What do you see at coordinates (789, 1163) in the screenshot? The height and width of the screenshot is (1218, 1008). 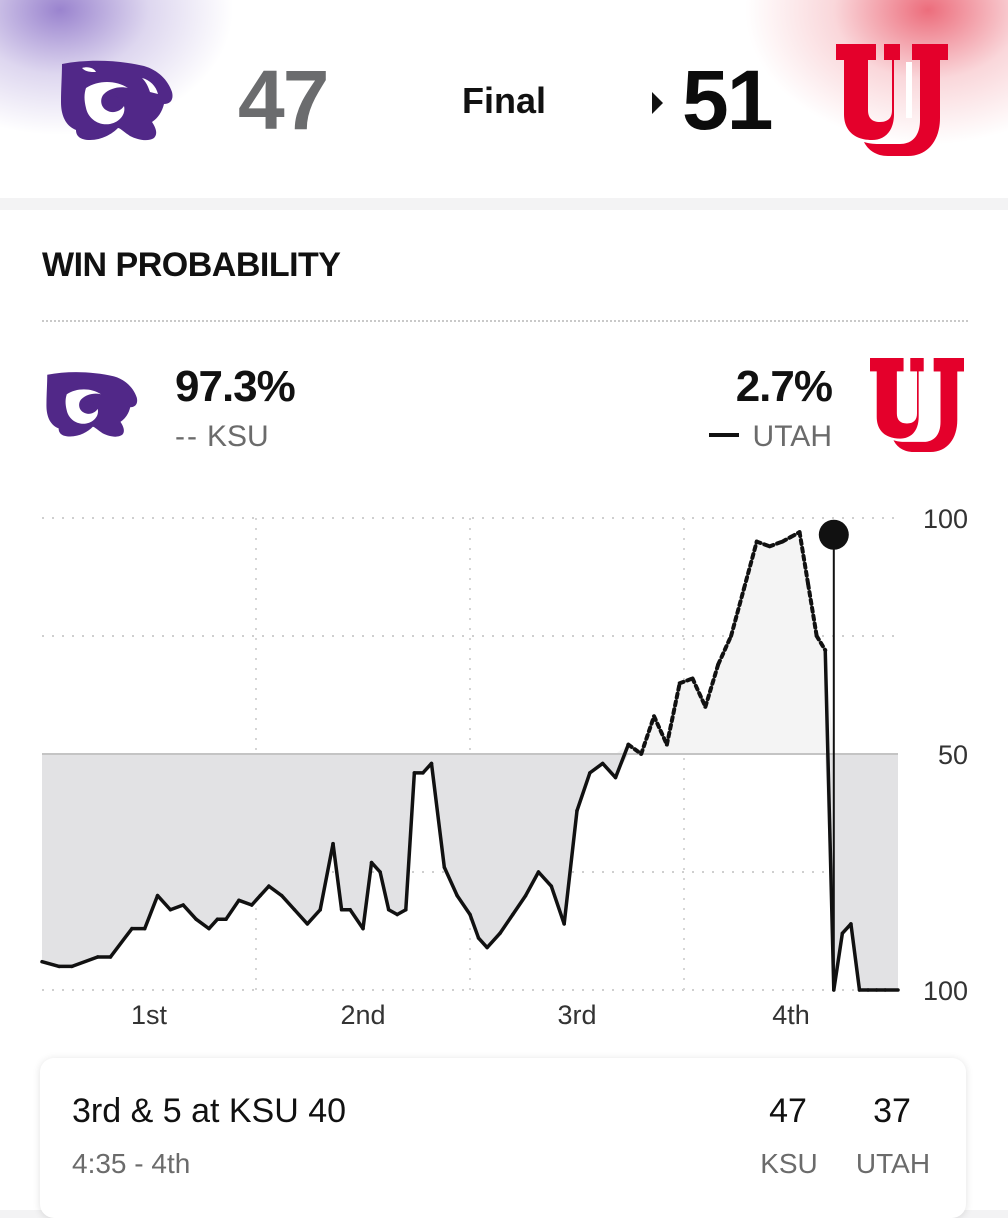 I see `away-play-team: KSU` at bounding box center [789, 1163].